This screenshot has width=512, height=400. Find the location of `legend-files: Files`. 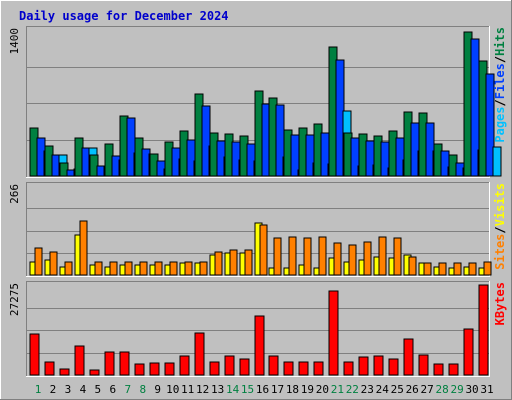

legend-files: Files is located at coordinates (500, 81).